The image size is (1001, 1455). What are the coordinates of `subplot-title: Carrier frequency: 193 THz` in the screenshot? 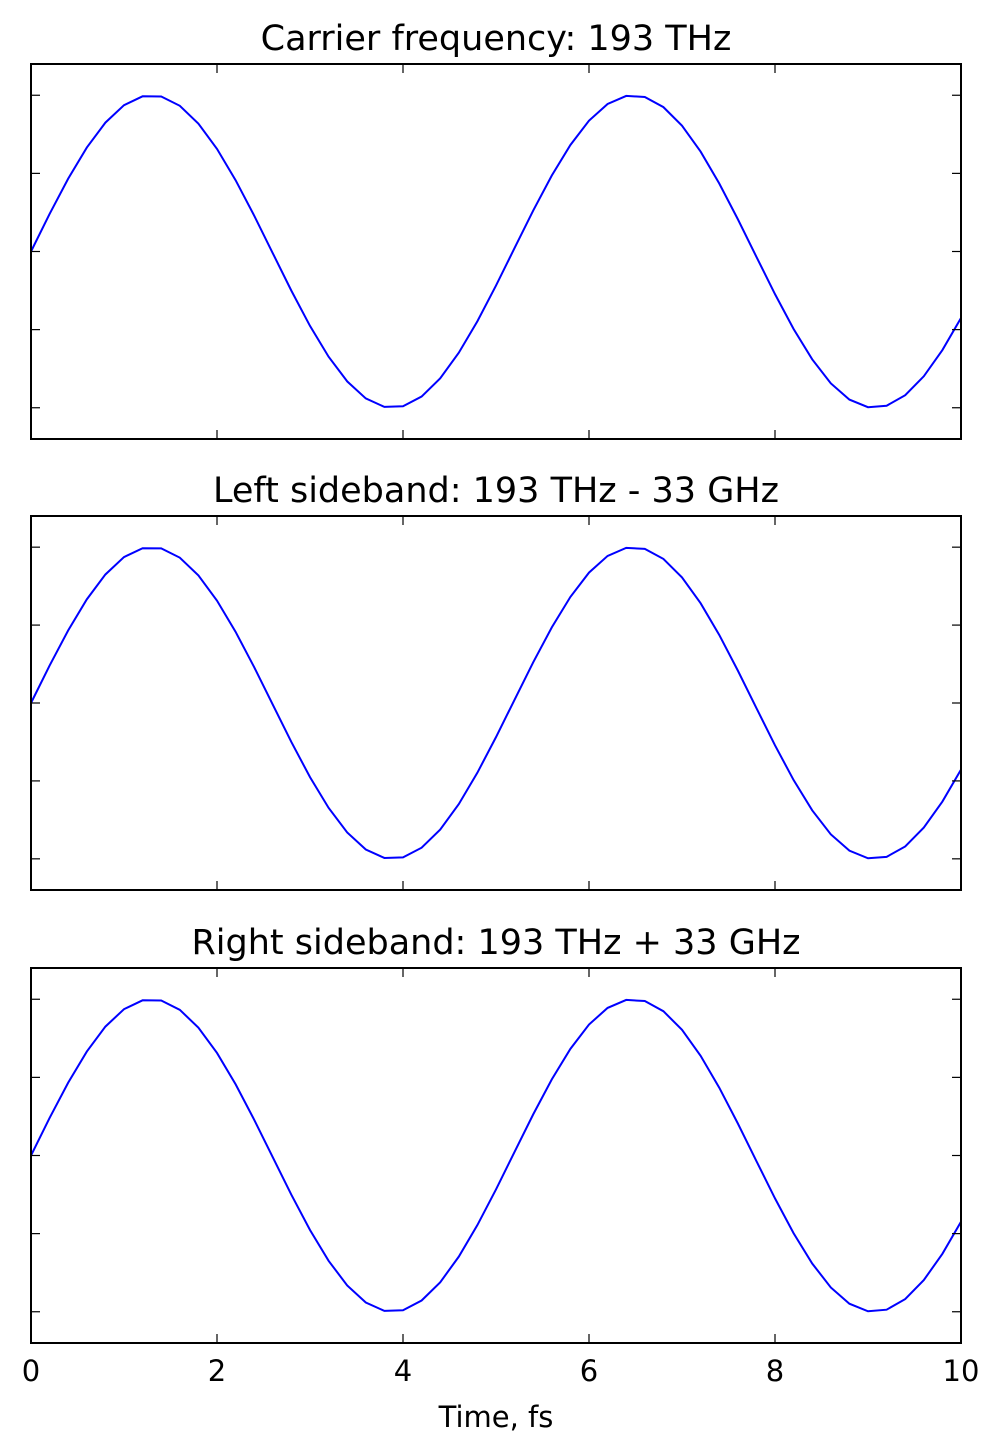 It's located at (496, 39).